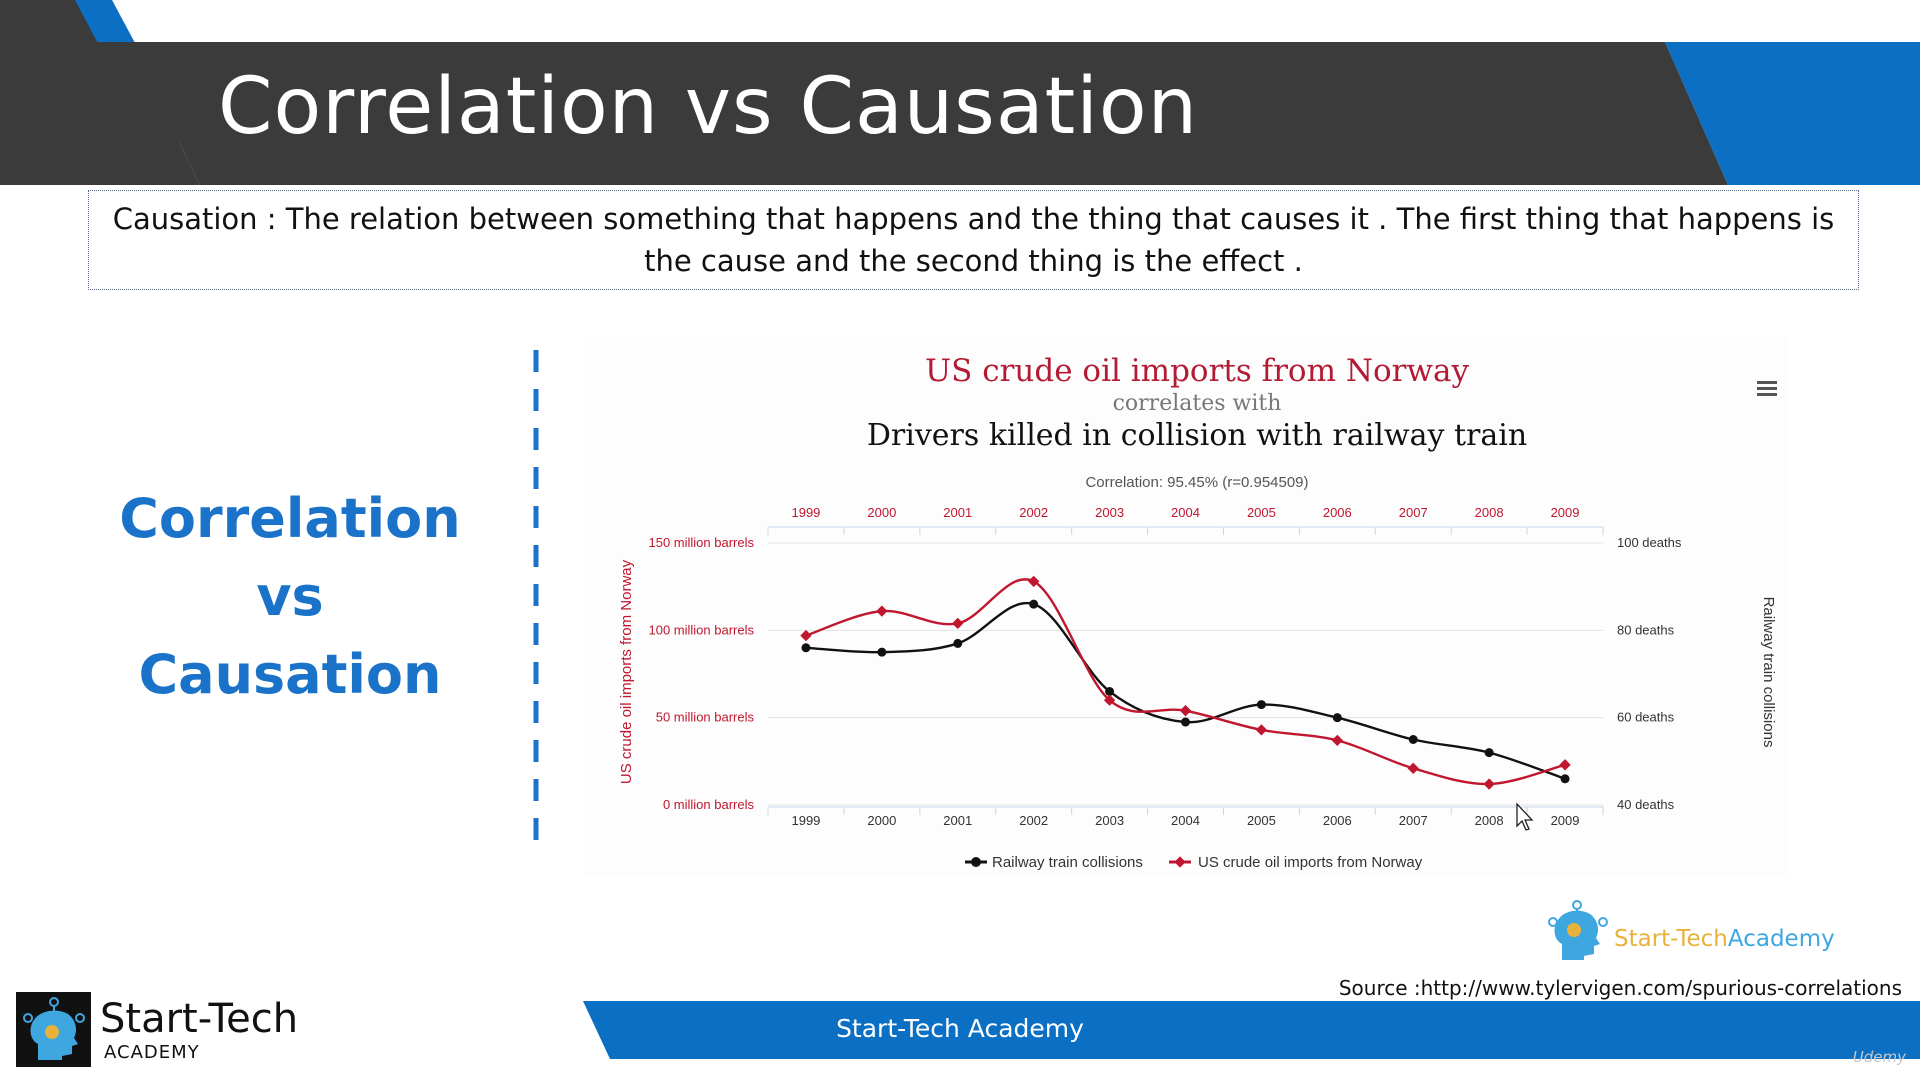  What do you see at coordinates (702, 542) in the screenshot?
I see `left-tick-label-150: 150 million barrels` at bounding box center [702, 542].